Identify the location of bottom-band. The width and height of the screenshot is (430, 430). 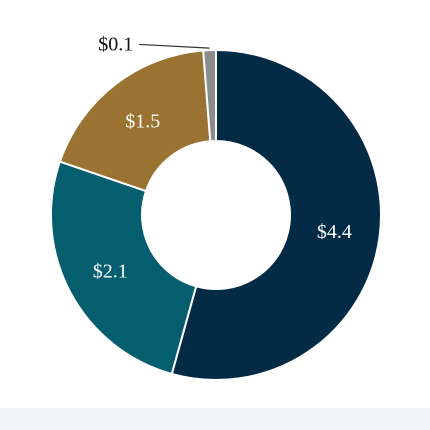
(215, 419).